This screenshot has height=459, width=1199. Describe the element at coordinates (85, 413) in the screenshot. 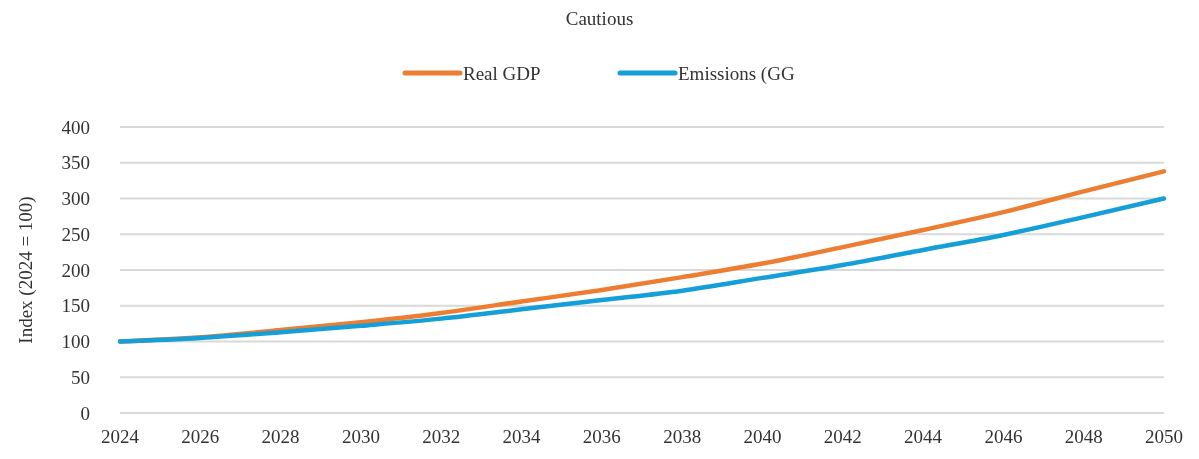

I see `y-tick-label: 0` at that location.